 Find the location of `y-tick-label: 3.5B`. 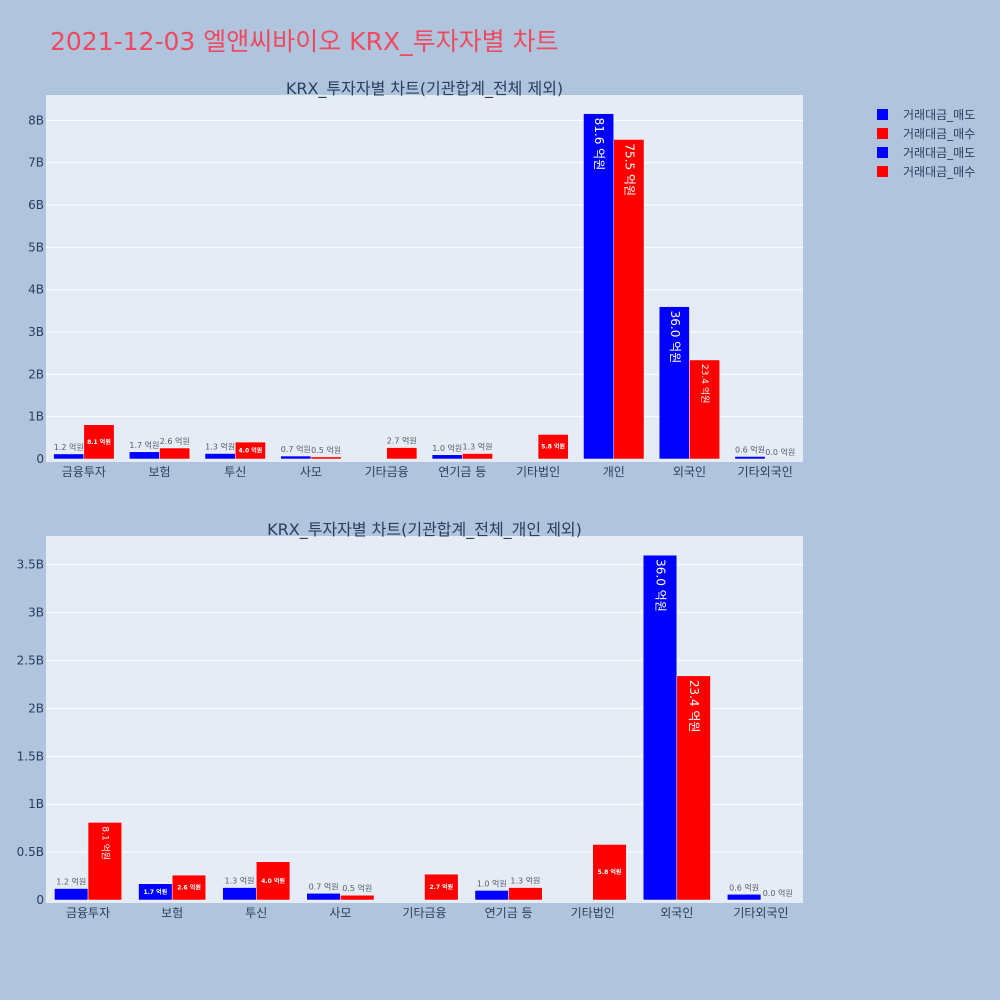

y-tick-label: 3.5B is located at coordinates (30, 565).